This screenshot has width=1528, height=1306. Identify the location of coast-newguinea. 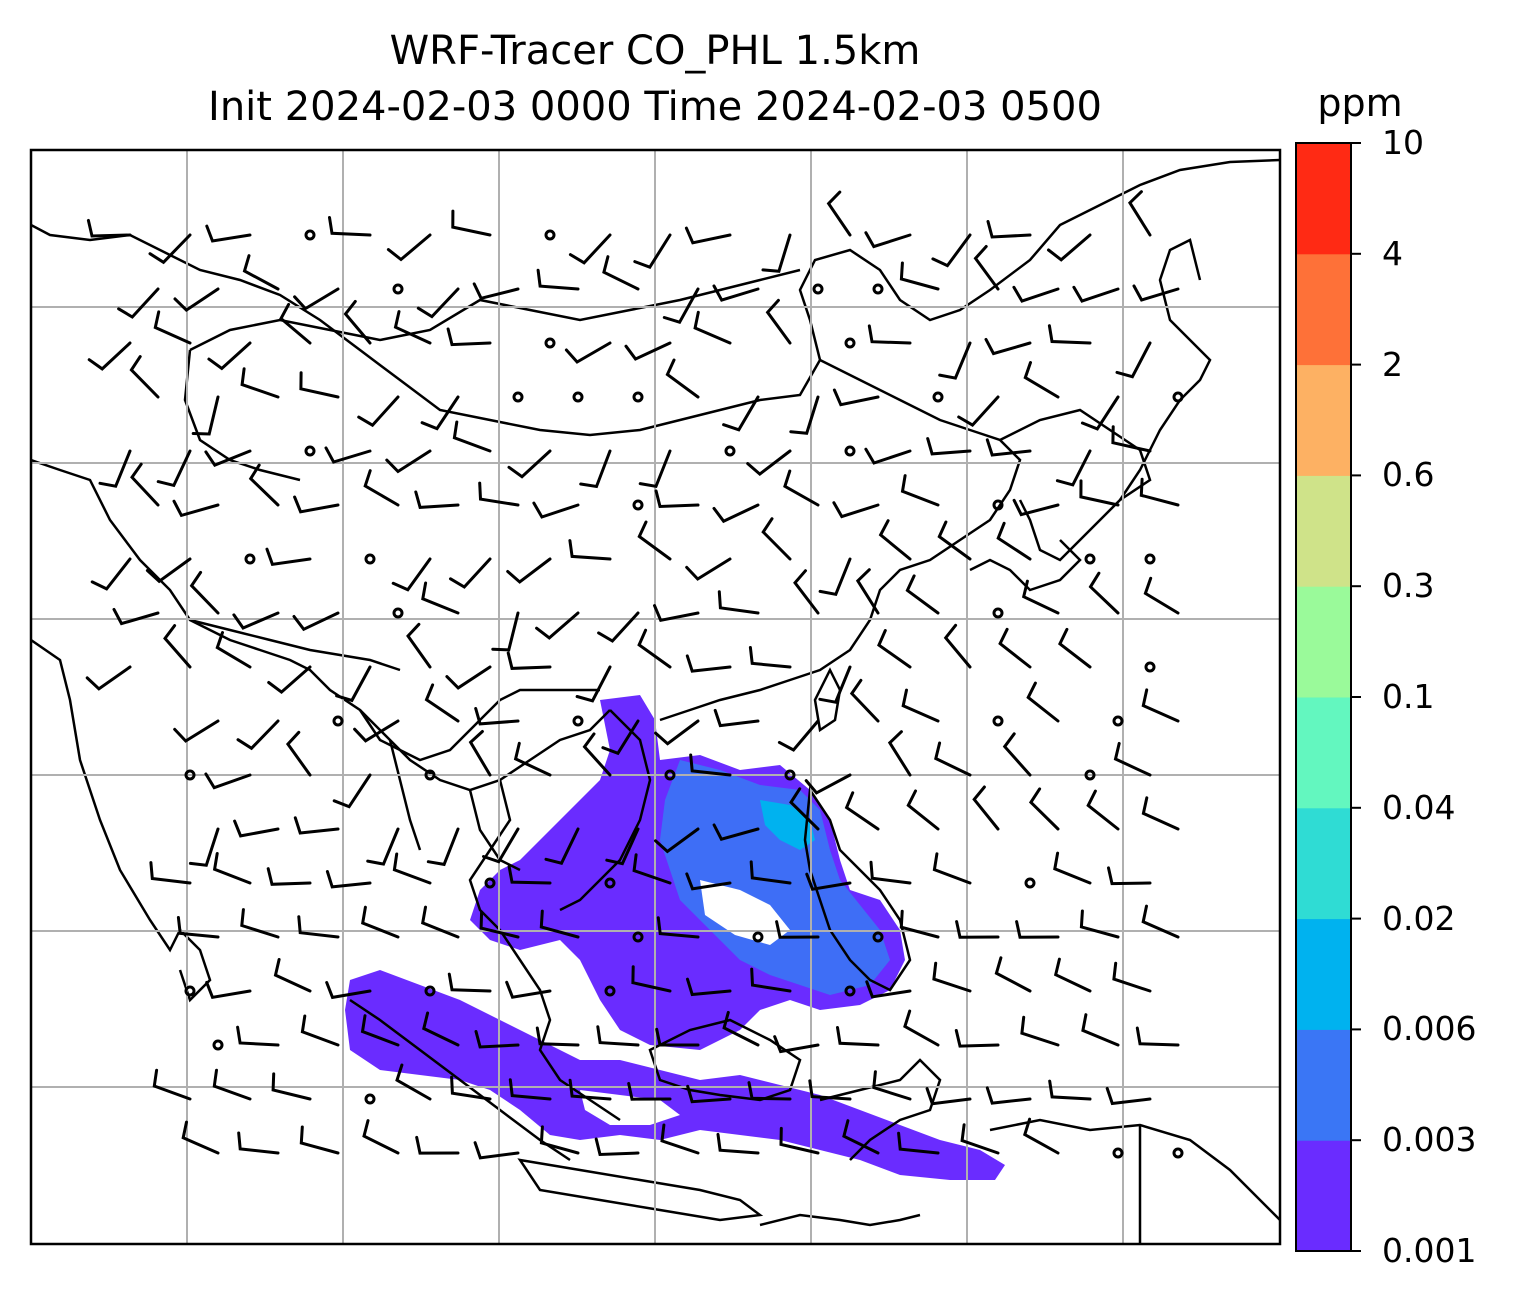
(1134, 1169).